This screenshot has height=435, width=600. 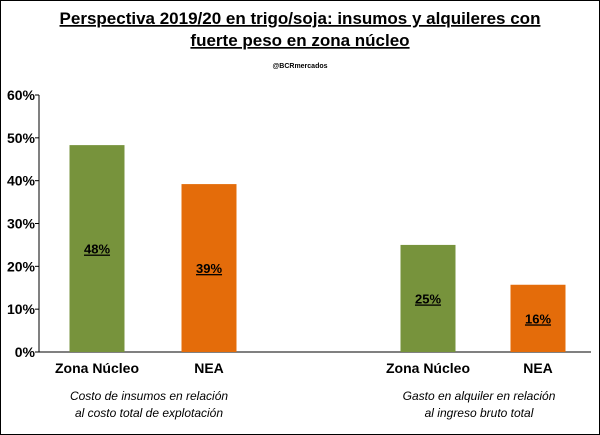 What do you see at coordinates (21, 309) in the screenshot?
I see `y-tick-label: 10%` at bounding box center [21, 309].